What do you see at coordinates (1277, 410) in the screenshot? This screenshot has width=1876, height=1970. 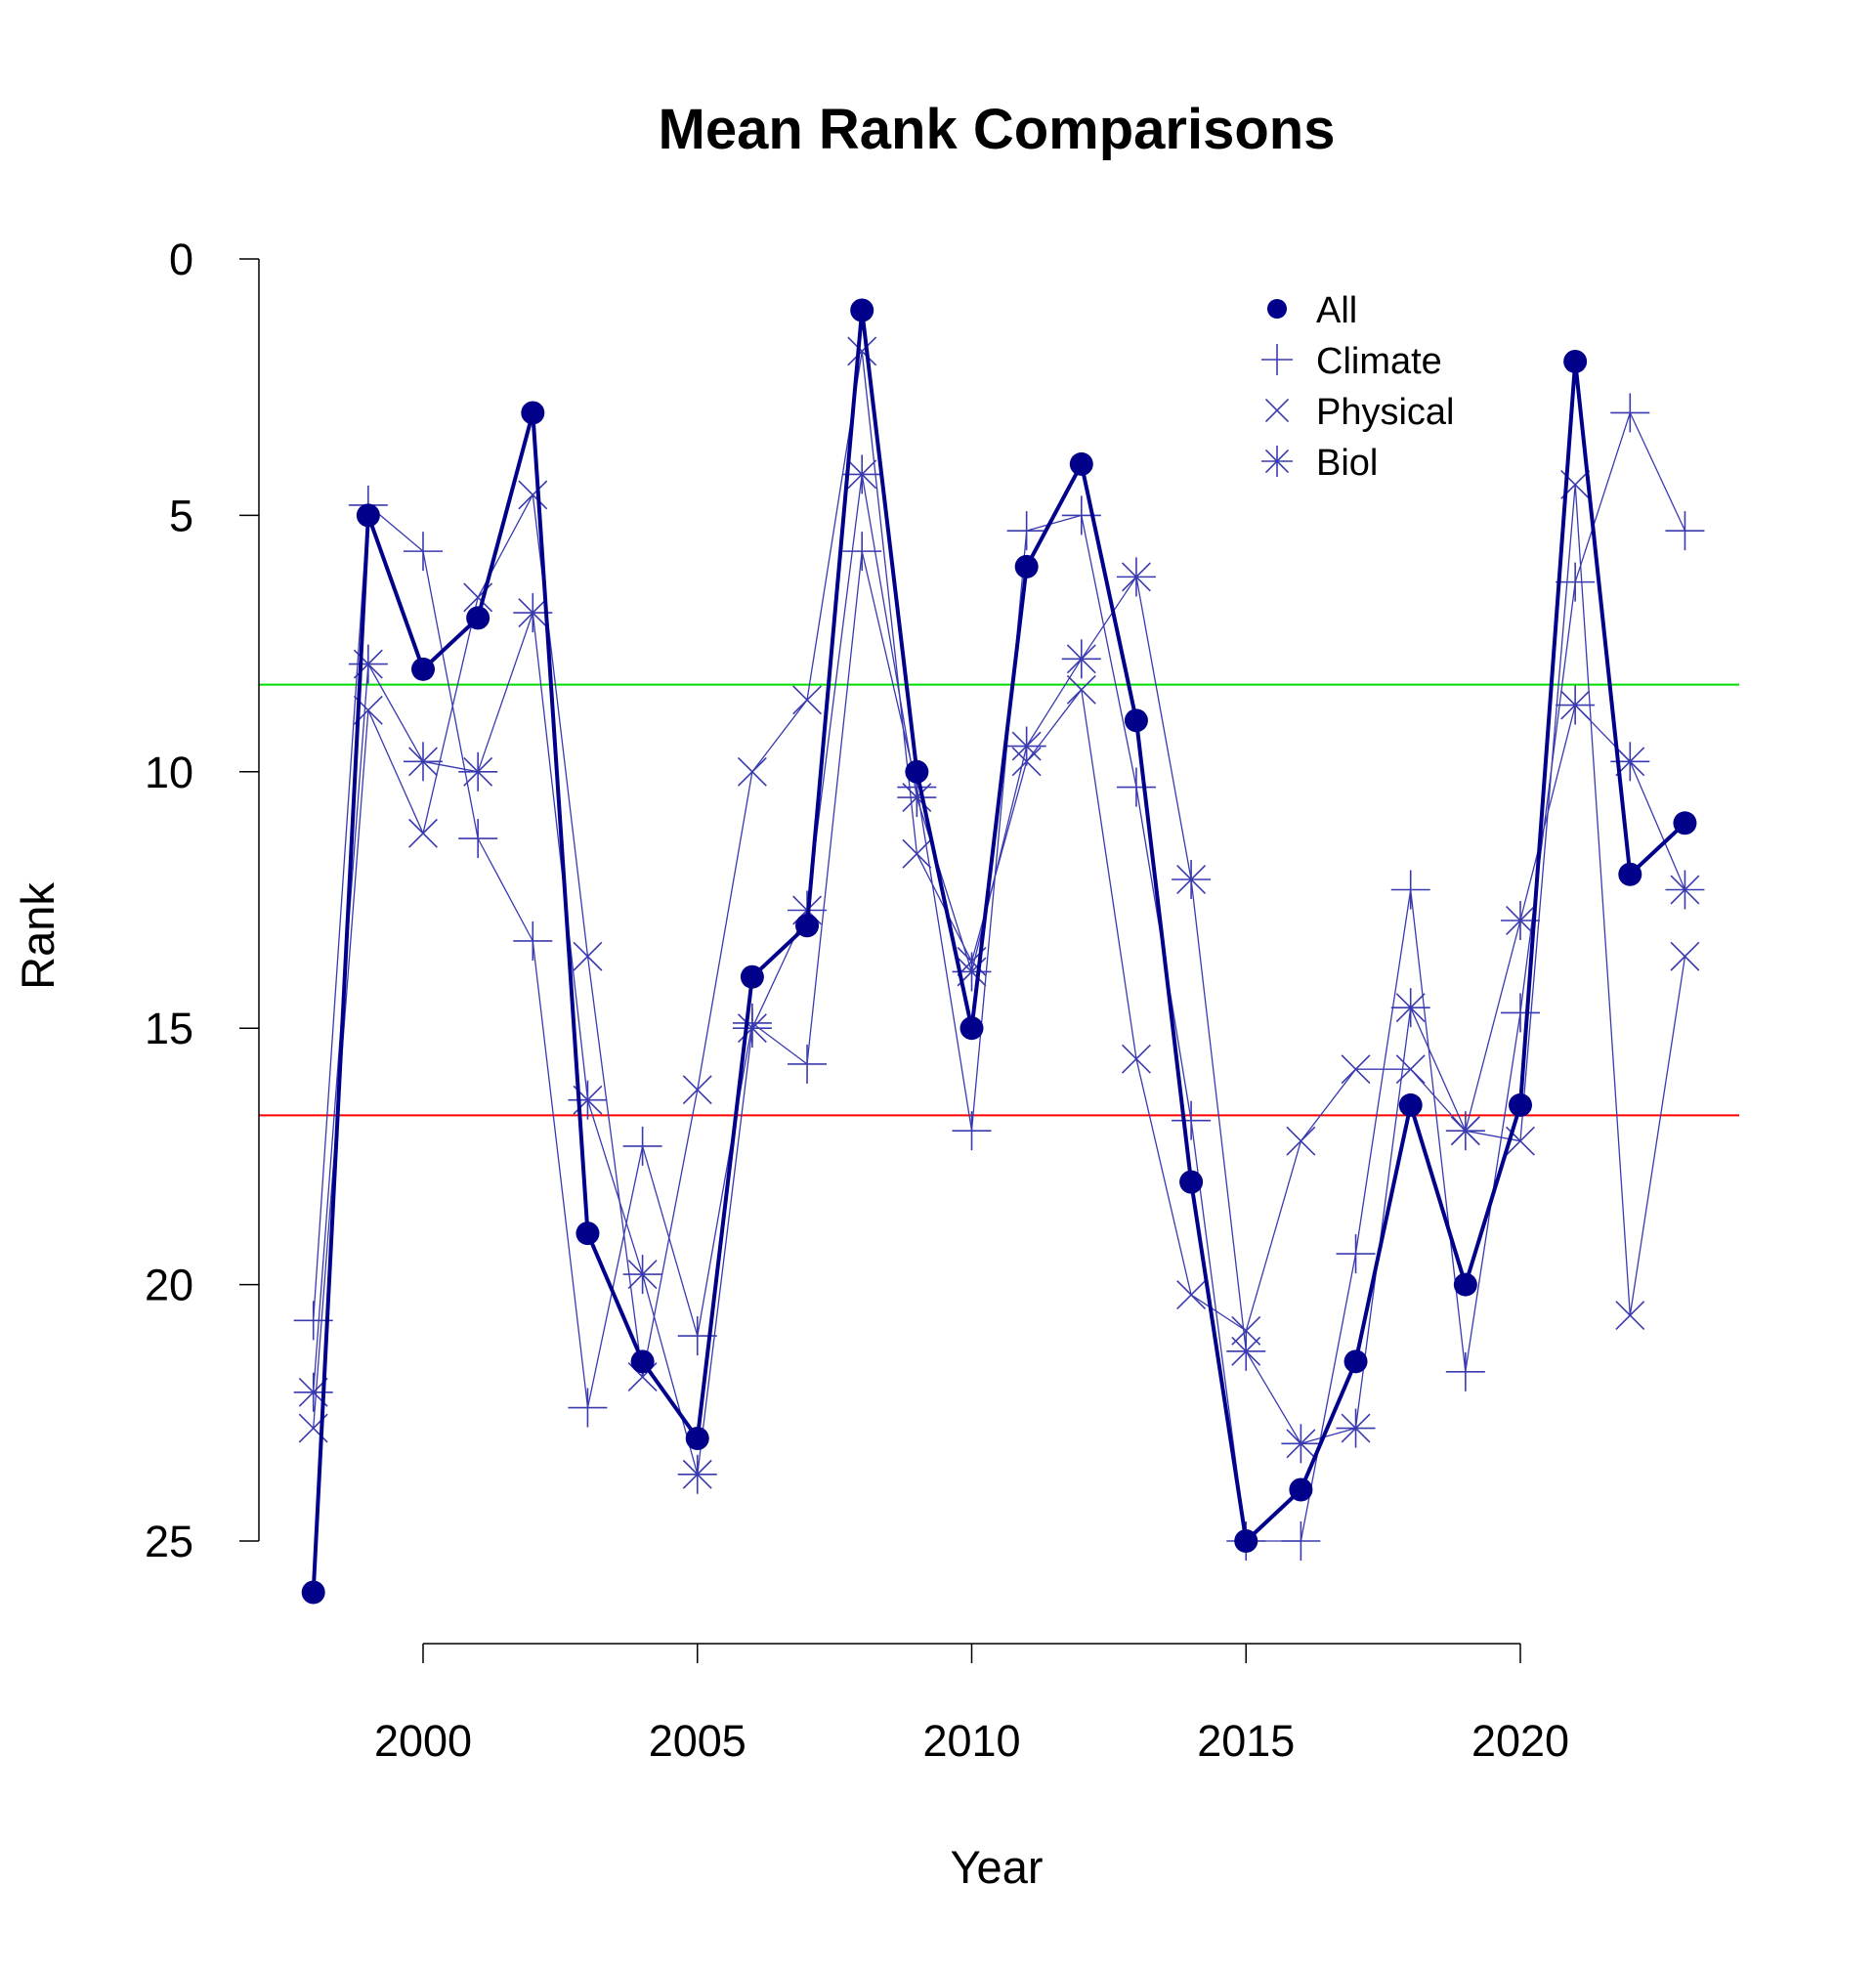 I see `legend-marker-physical` at bounding box center [1277, 410].